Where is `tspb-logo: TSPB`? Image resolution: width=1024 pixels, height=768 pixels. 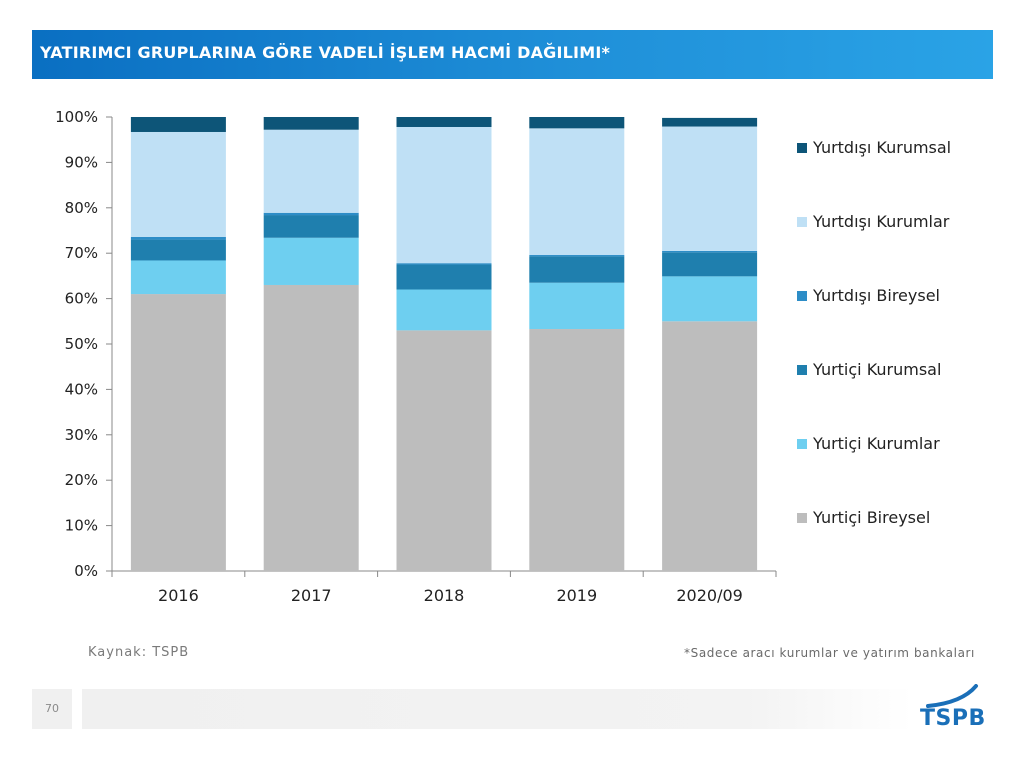 tspb-logo: TSPB is located at coordinates (954, 709).